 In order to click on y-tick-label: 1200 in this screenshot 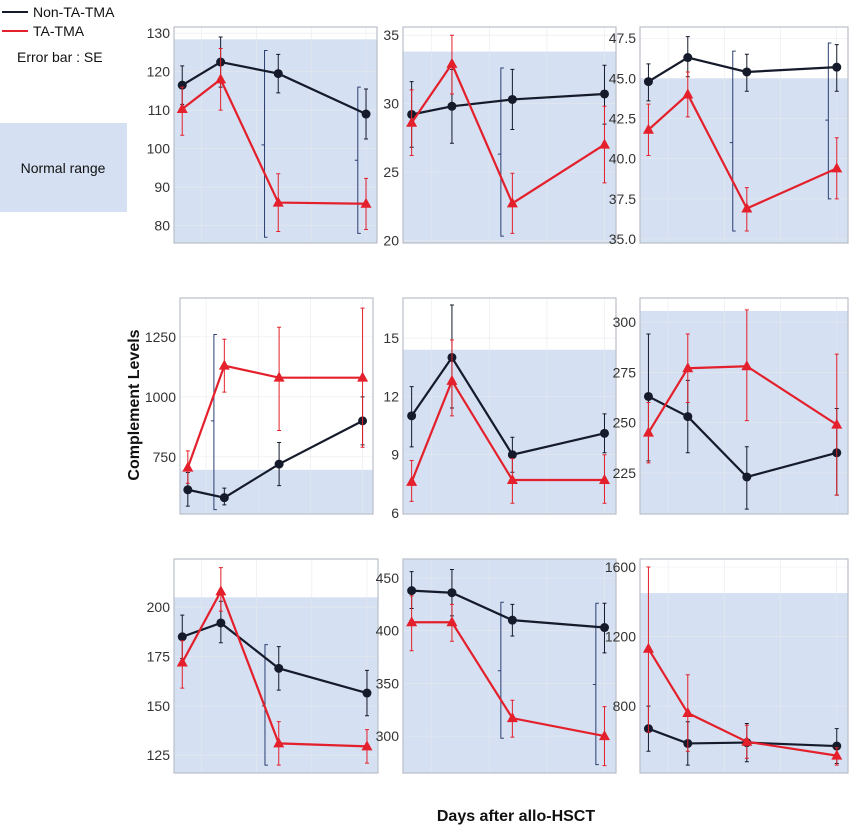, I will do `click(620, 637)`.